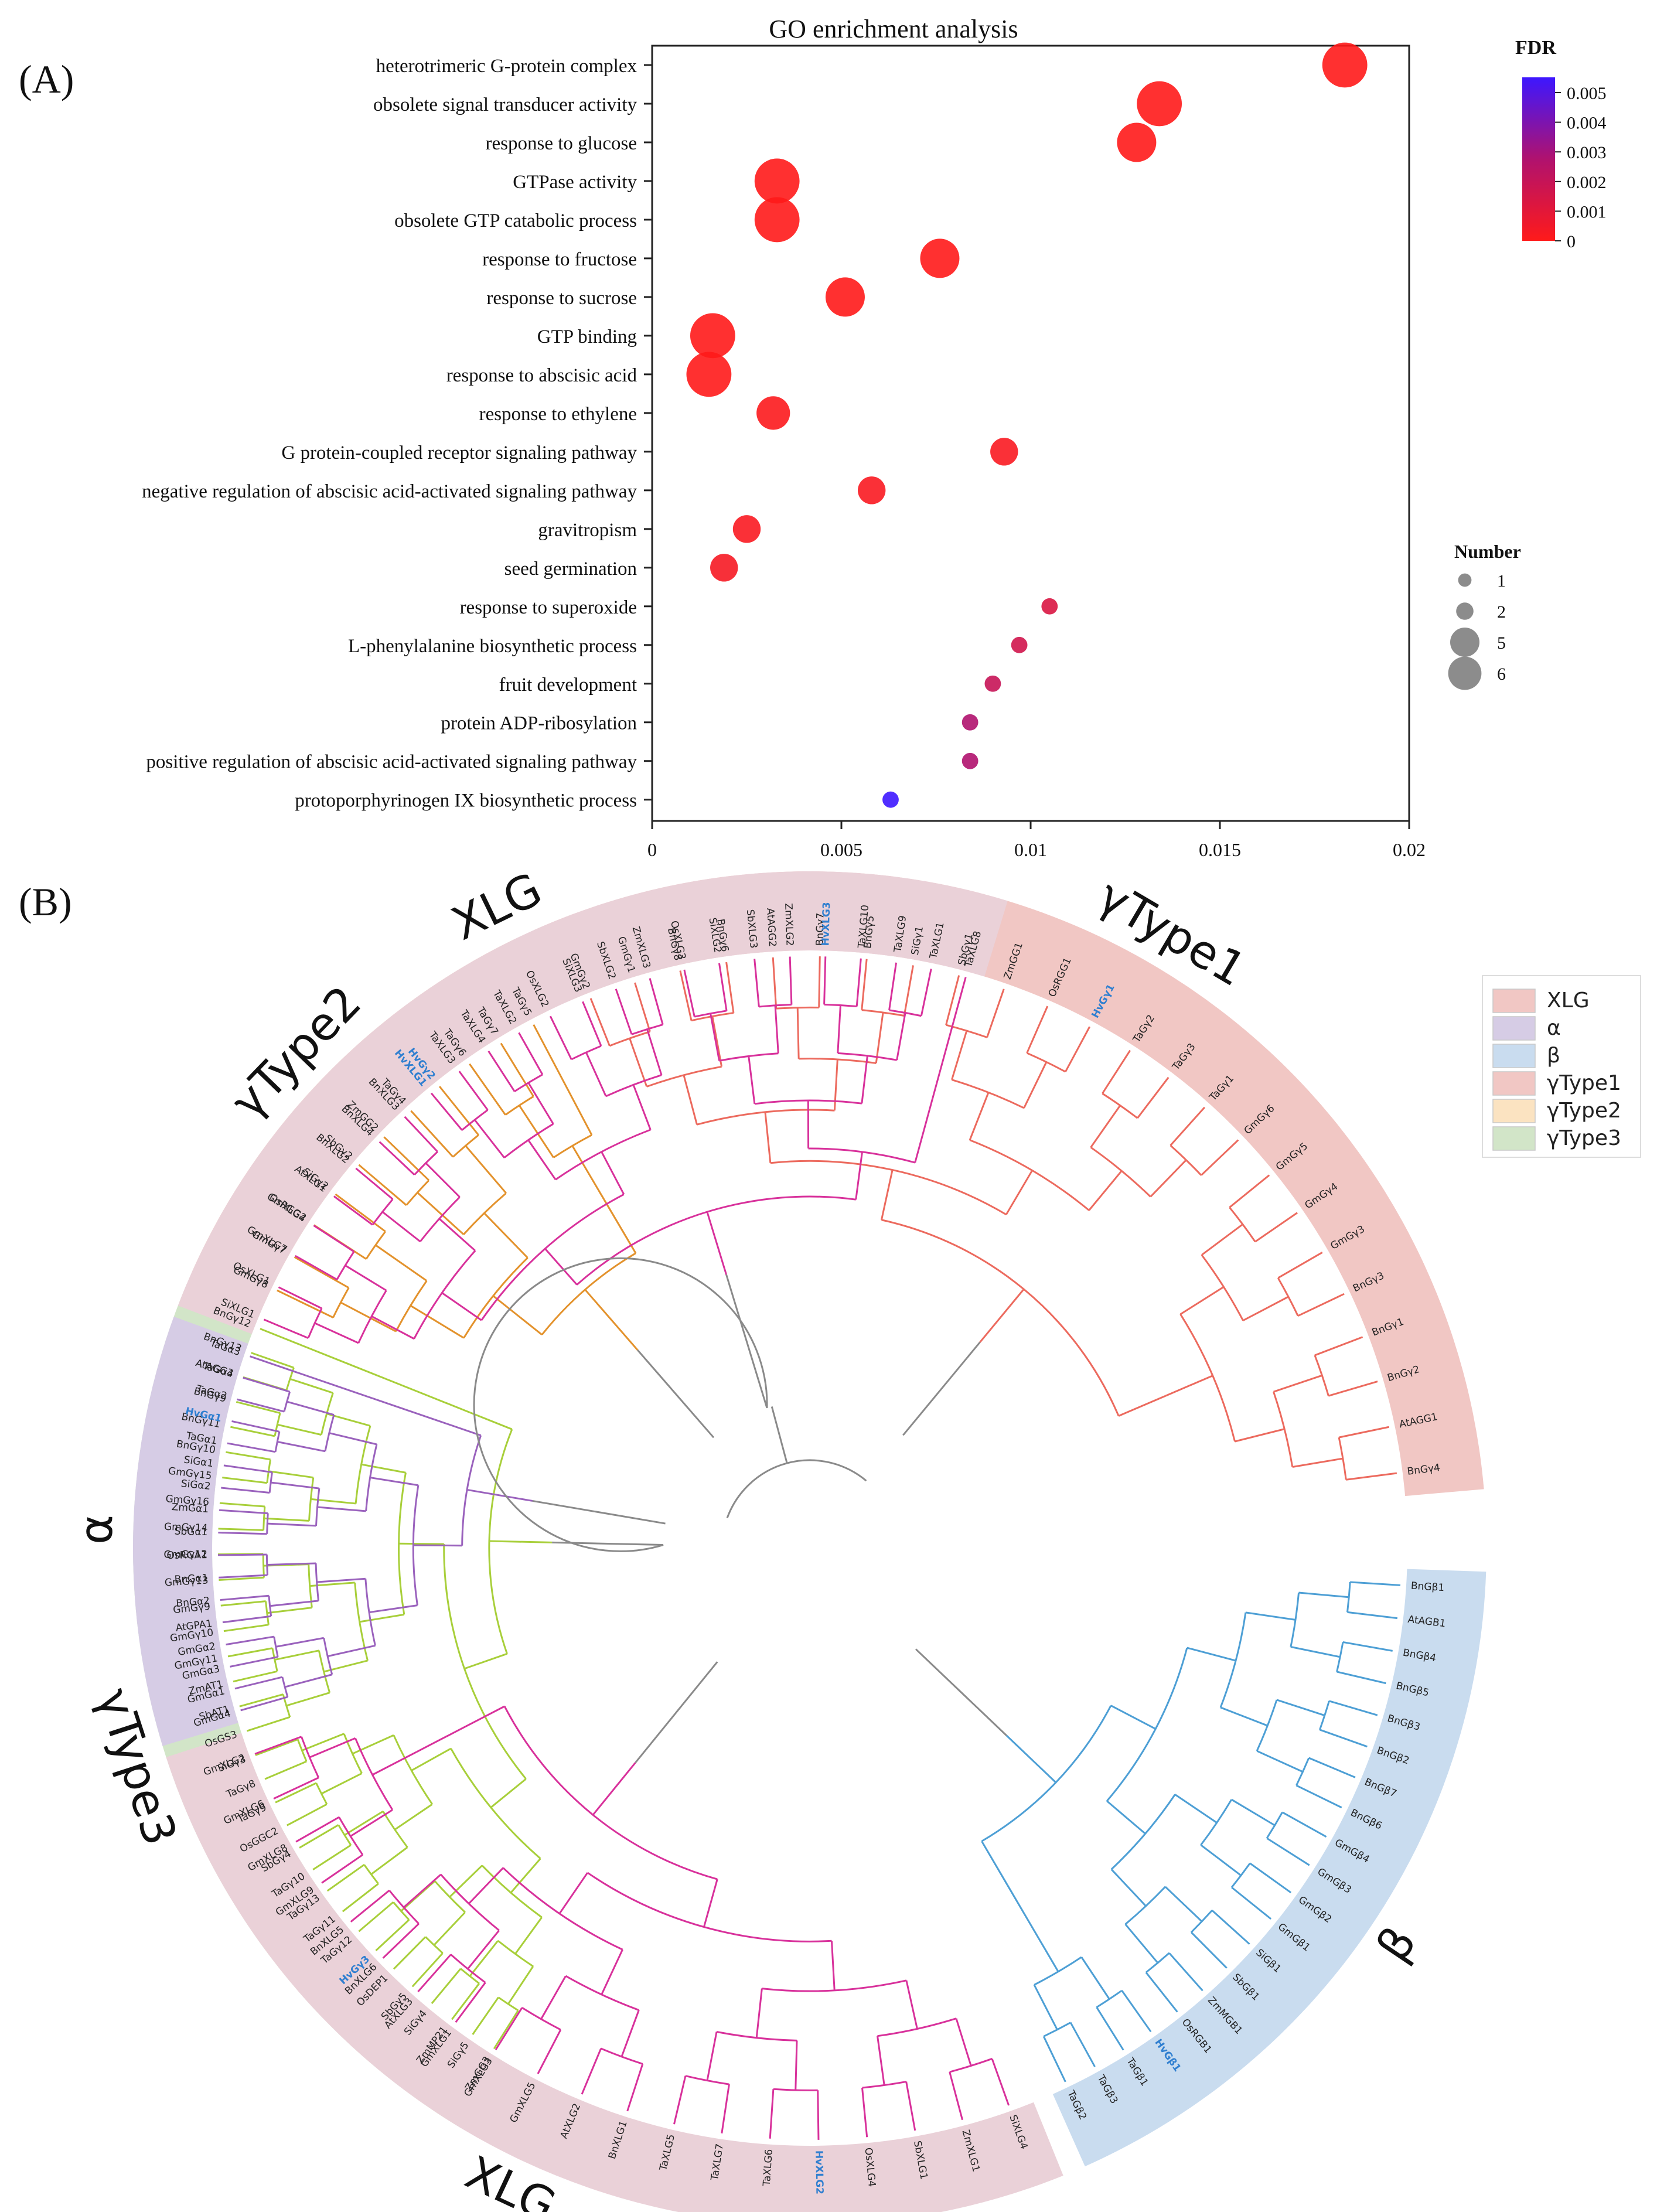  What do you see at coordinates (1502, 674) in the screenshot?
I see `size-legend-label: 6` at bounding box center [1502, 674].